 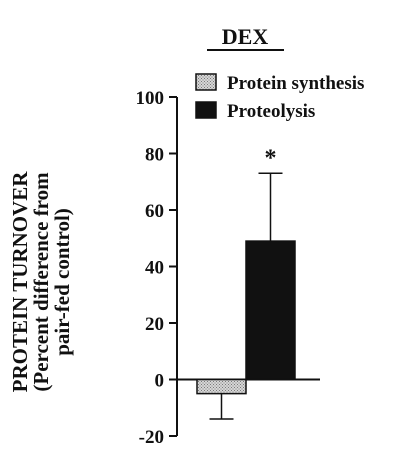 I want to click on bars, so click(x=246, y=296).